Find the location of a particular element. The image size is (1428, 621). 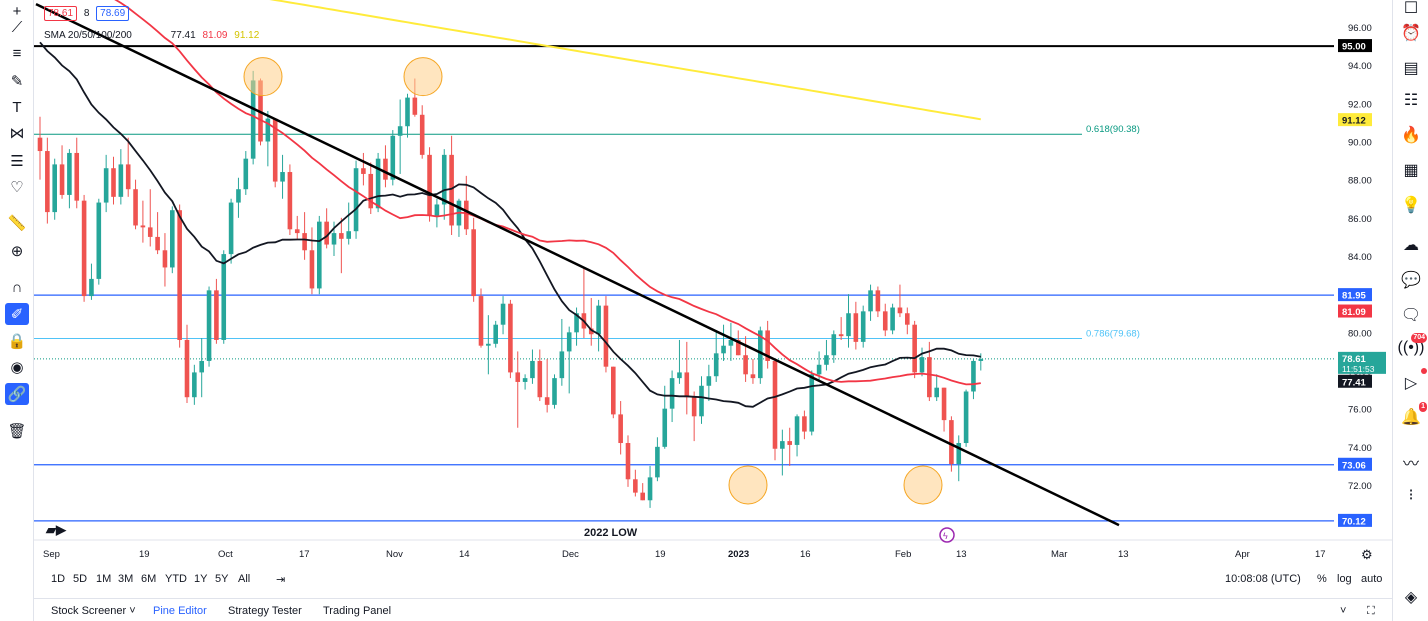

maximize-panel-icon: ⛶ is located at coordinates (1371, 611).